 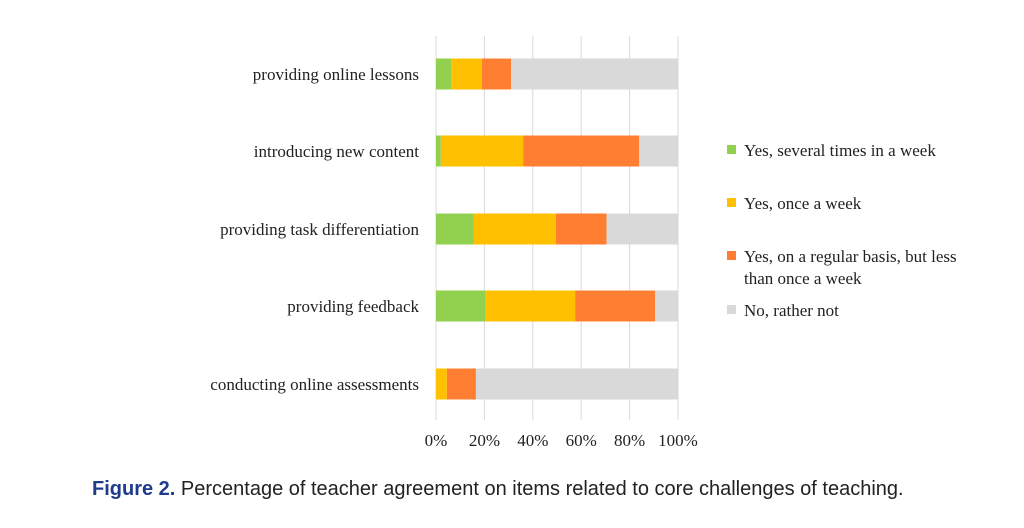 I want to click on category-label: providing task differentiation, so click(x=319, y=229).